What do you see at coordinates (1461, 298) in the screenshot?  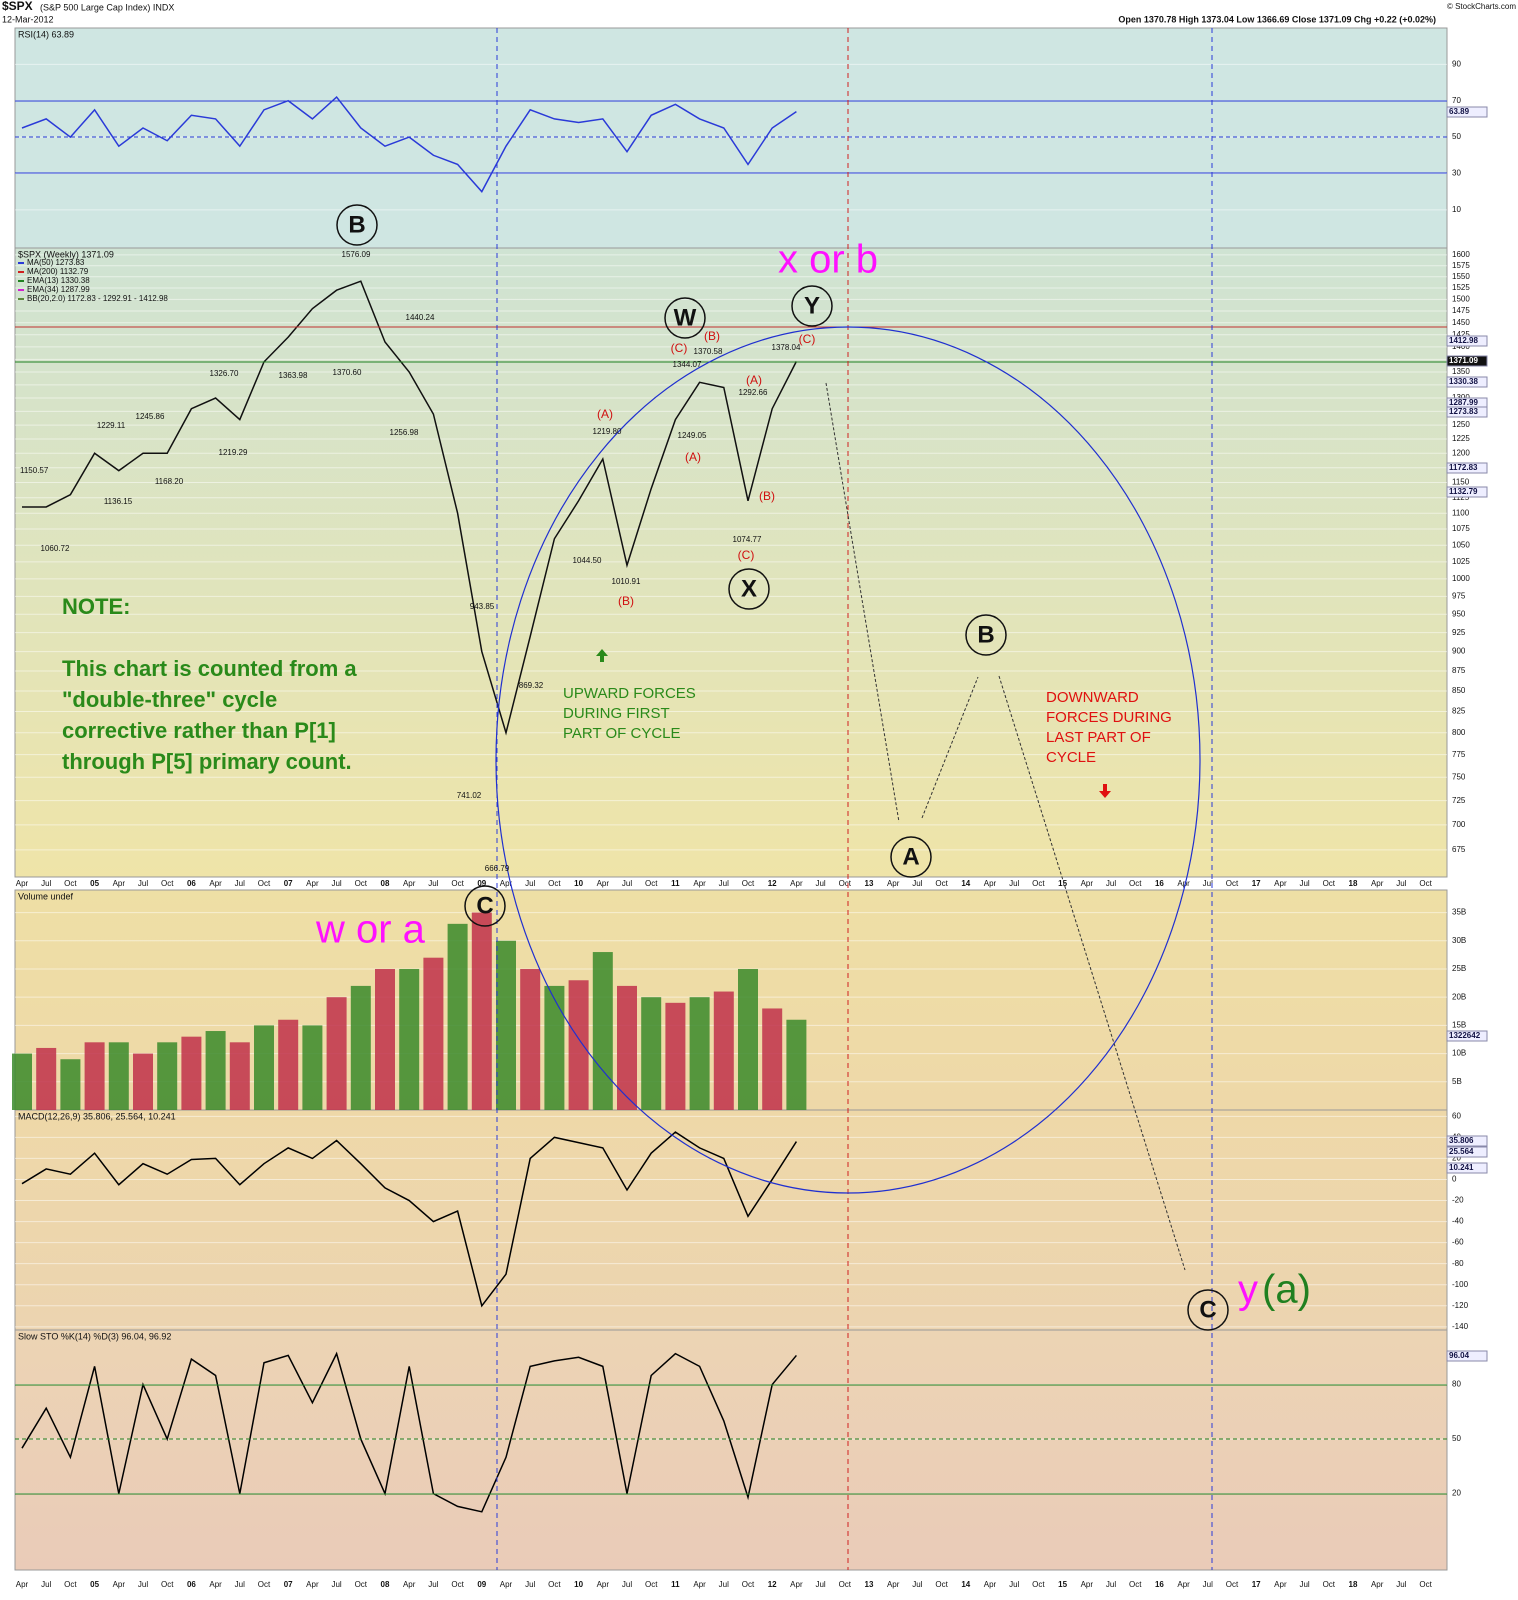 I see `y-tick-label: 1500` at bounding box center [1461, 298].